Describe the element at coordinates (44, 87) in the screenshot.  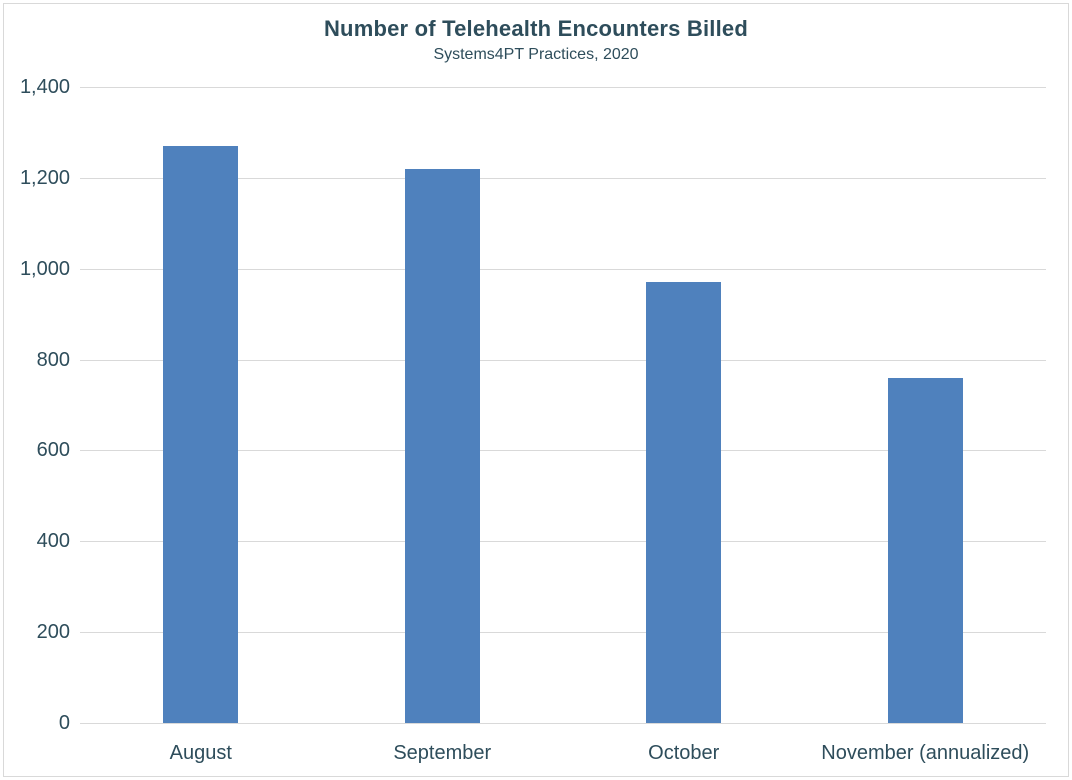
I see `y-tick-label: 1,400` at that location.